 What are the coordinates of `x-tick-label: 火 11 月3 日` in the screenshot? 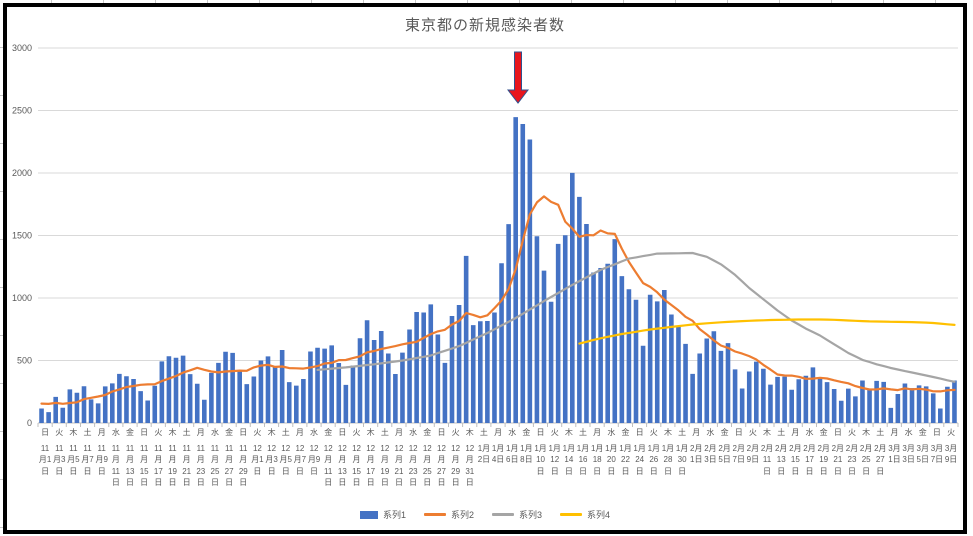 It's located at (59, 452).